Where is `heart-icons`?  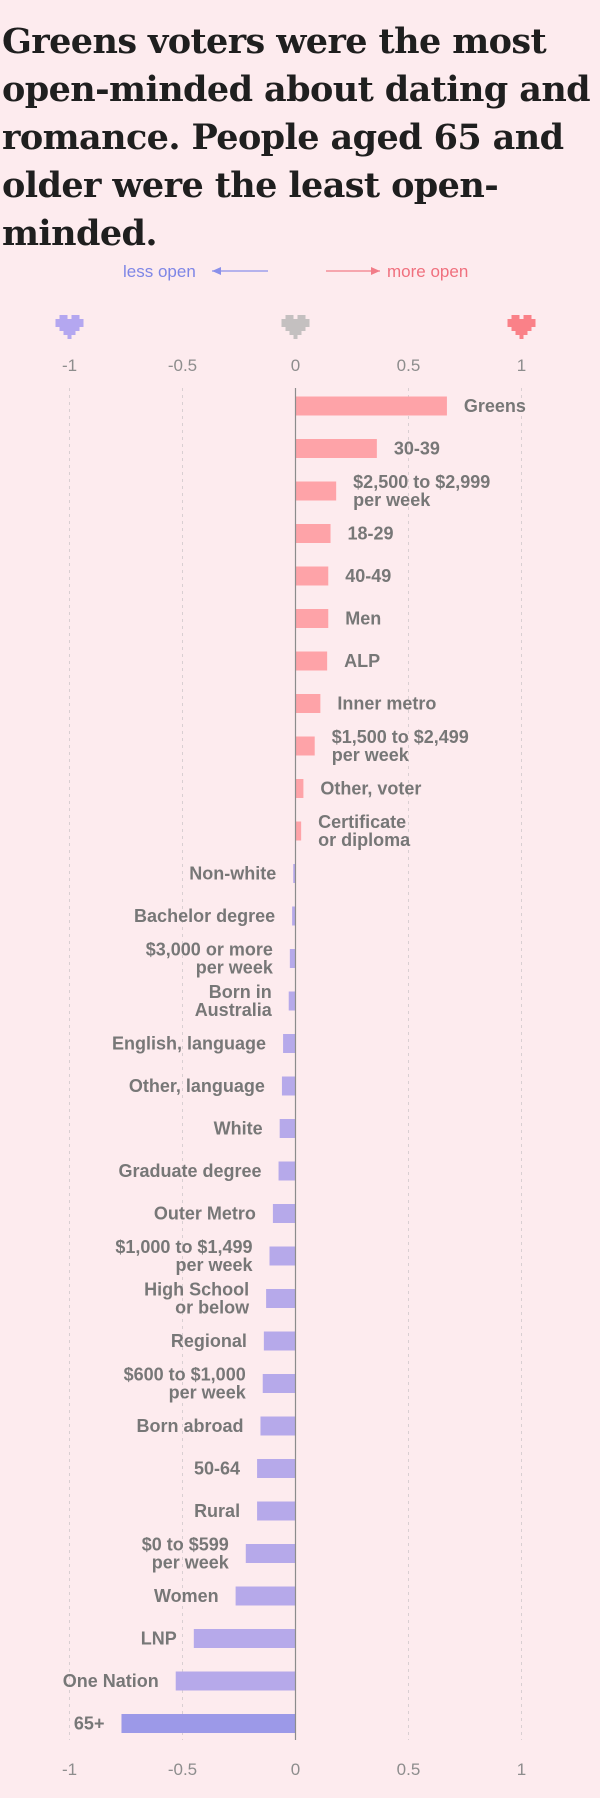 heart-icons is located at coordinates (295, 327).